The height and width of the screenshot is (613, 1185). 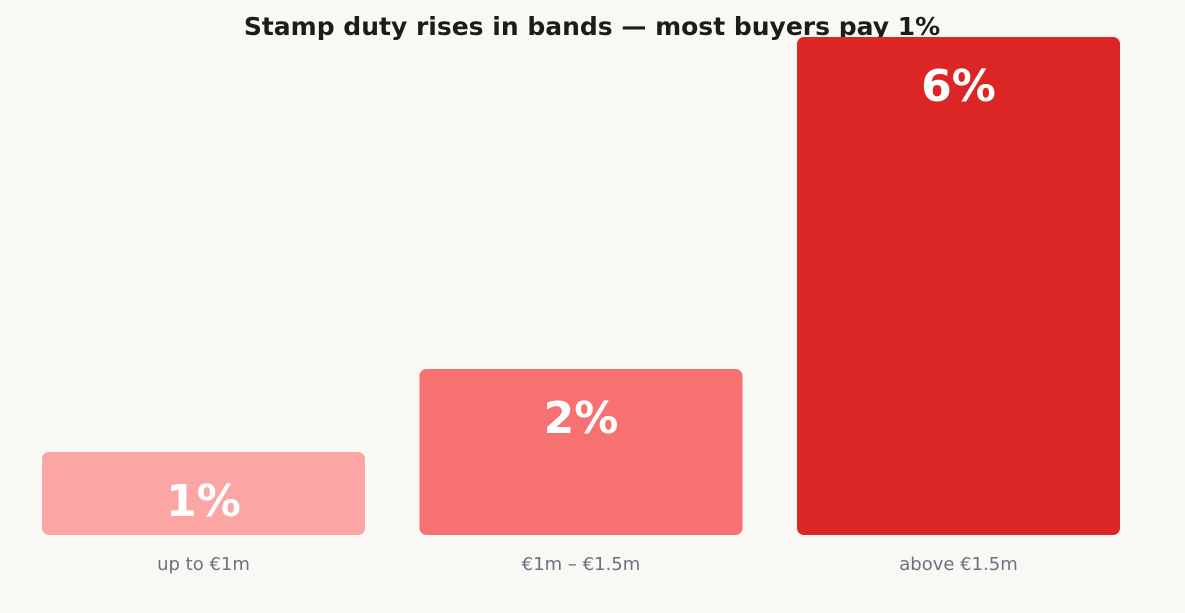 What do you see at coordinates (958, 86) in the screenshot?
I see `bar-value-label-3: 6%` at bounding box center [958, 86].